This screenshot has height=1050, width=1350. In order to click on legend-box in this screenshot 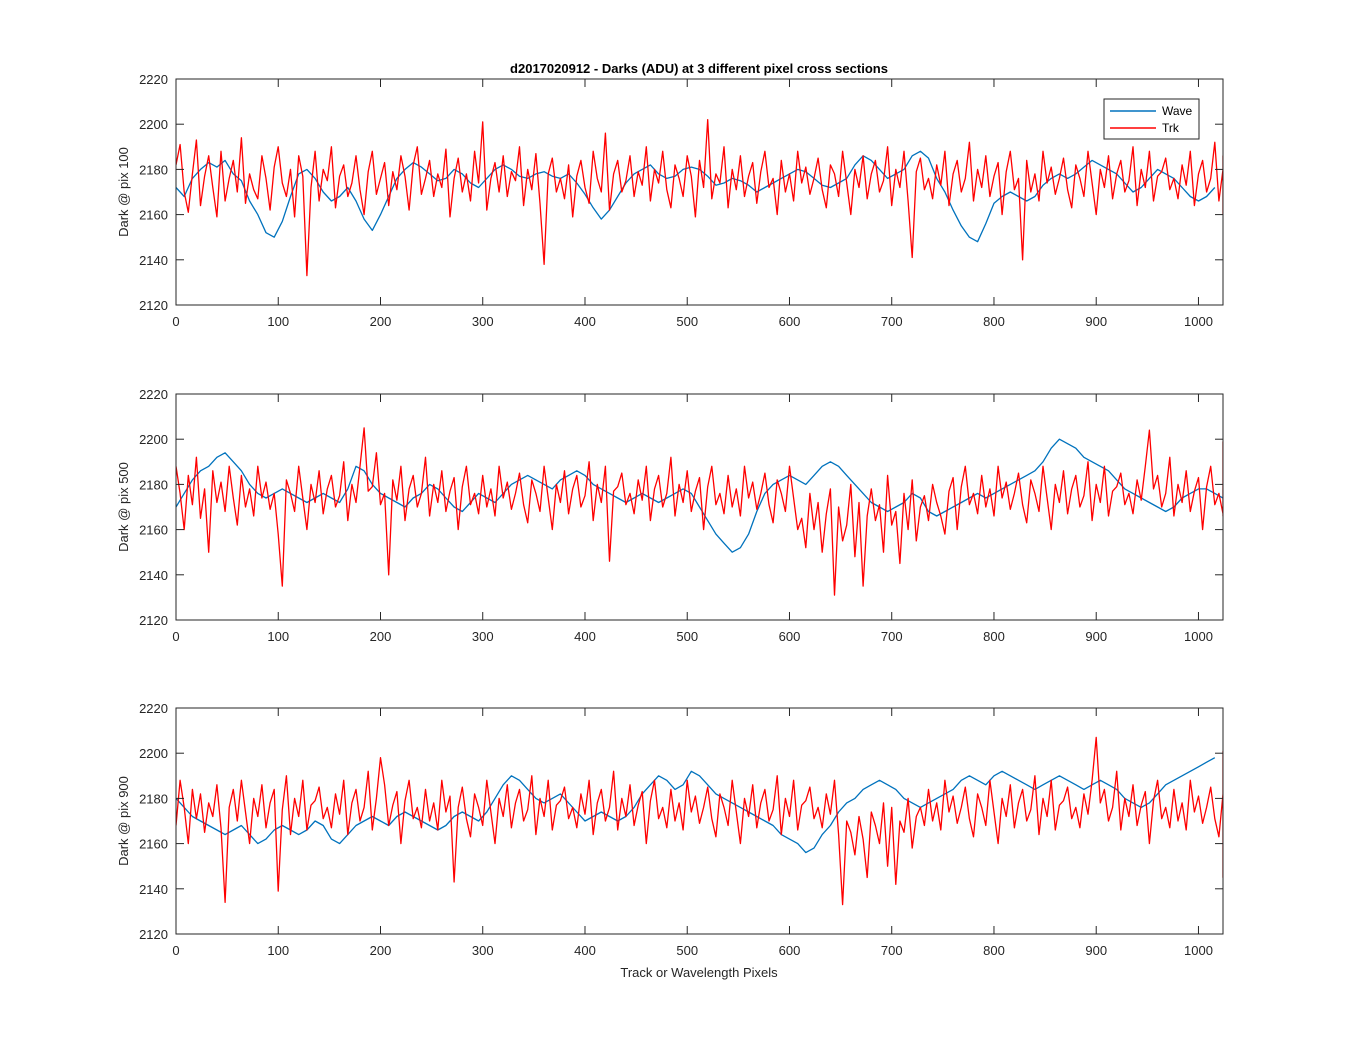, I will do `click(1151, 119)`.